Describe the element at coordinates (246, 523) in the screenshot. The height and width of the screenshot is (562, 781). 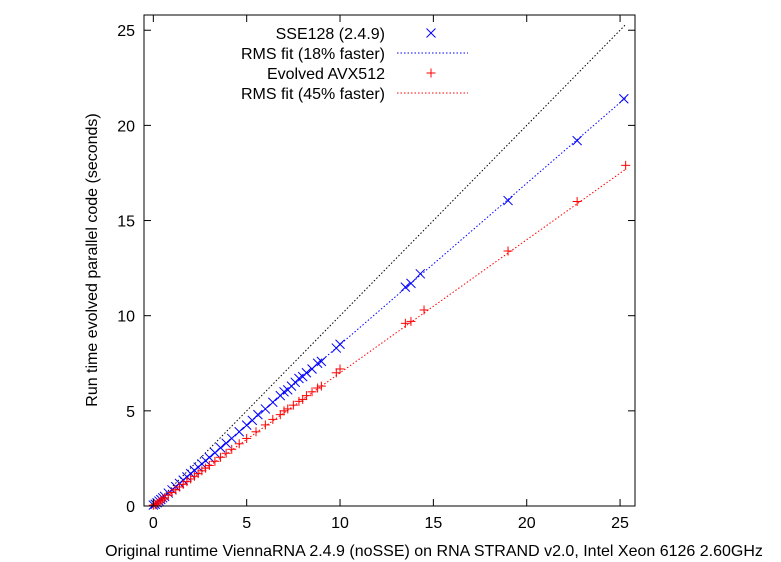
I see `x-tick-label: 5` at that location.